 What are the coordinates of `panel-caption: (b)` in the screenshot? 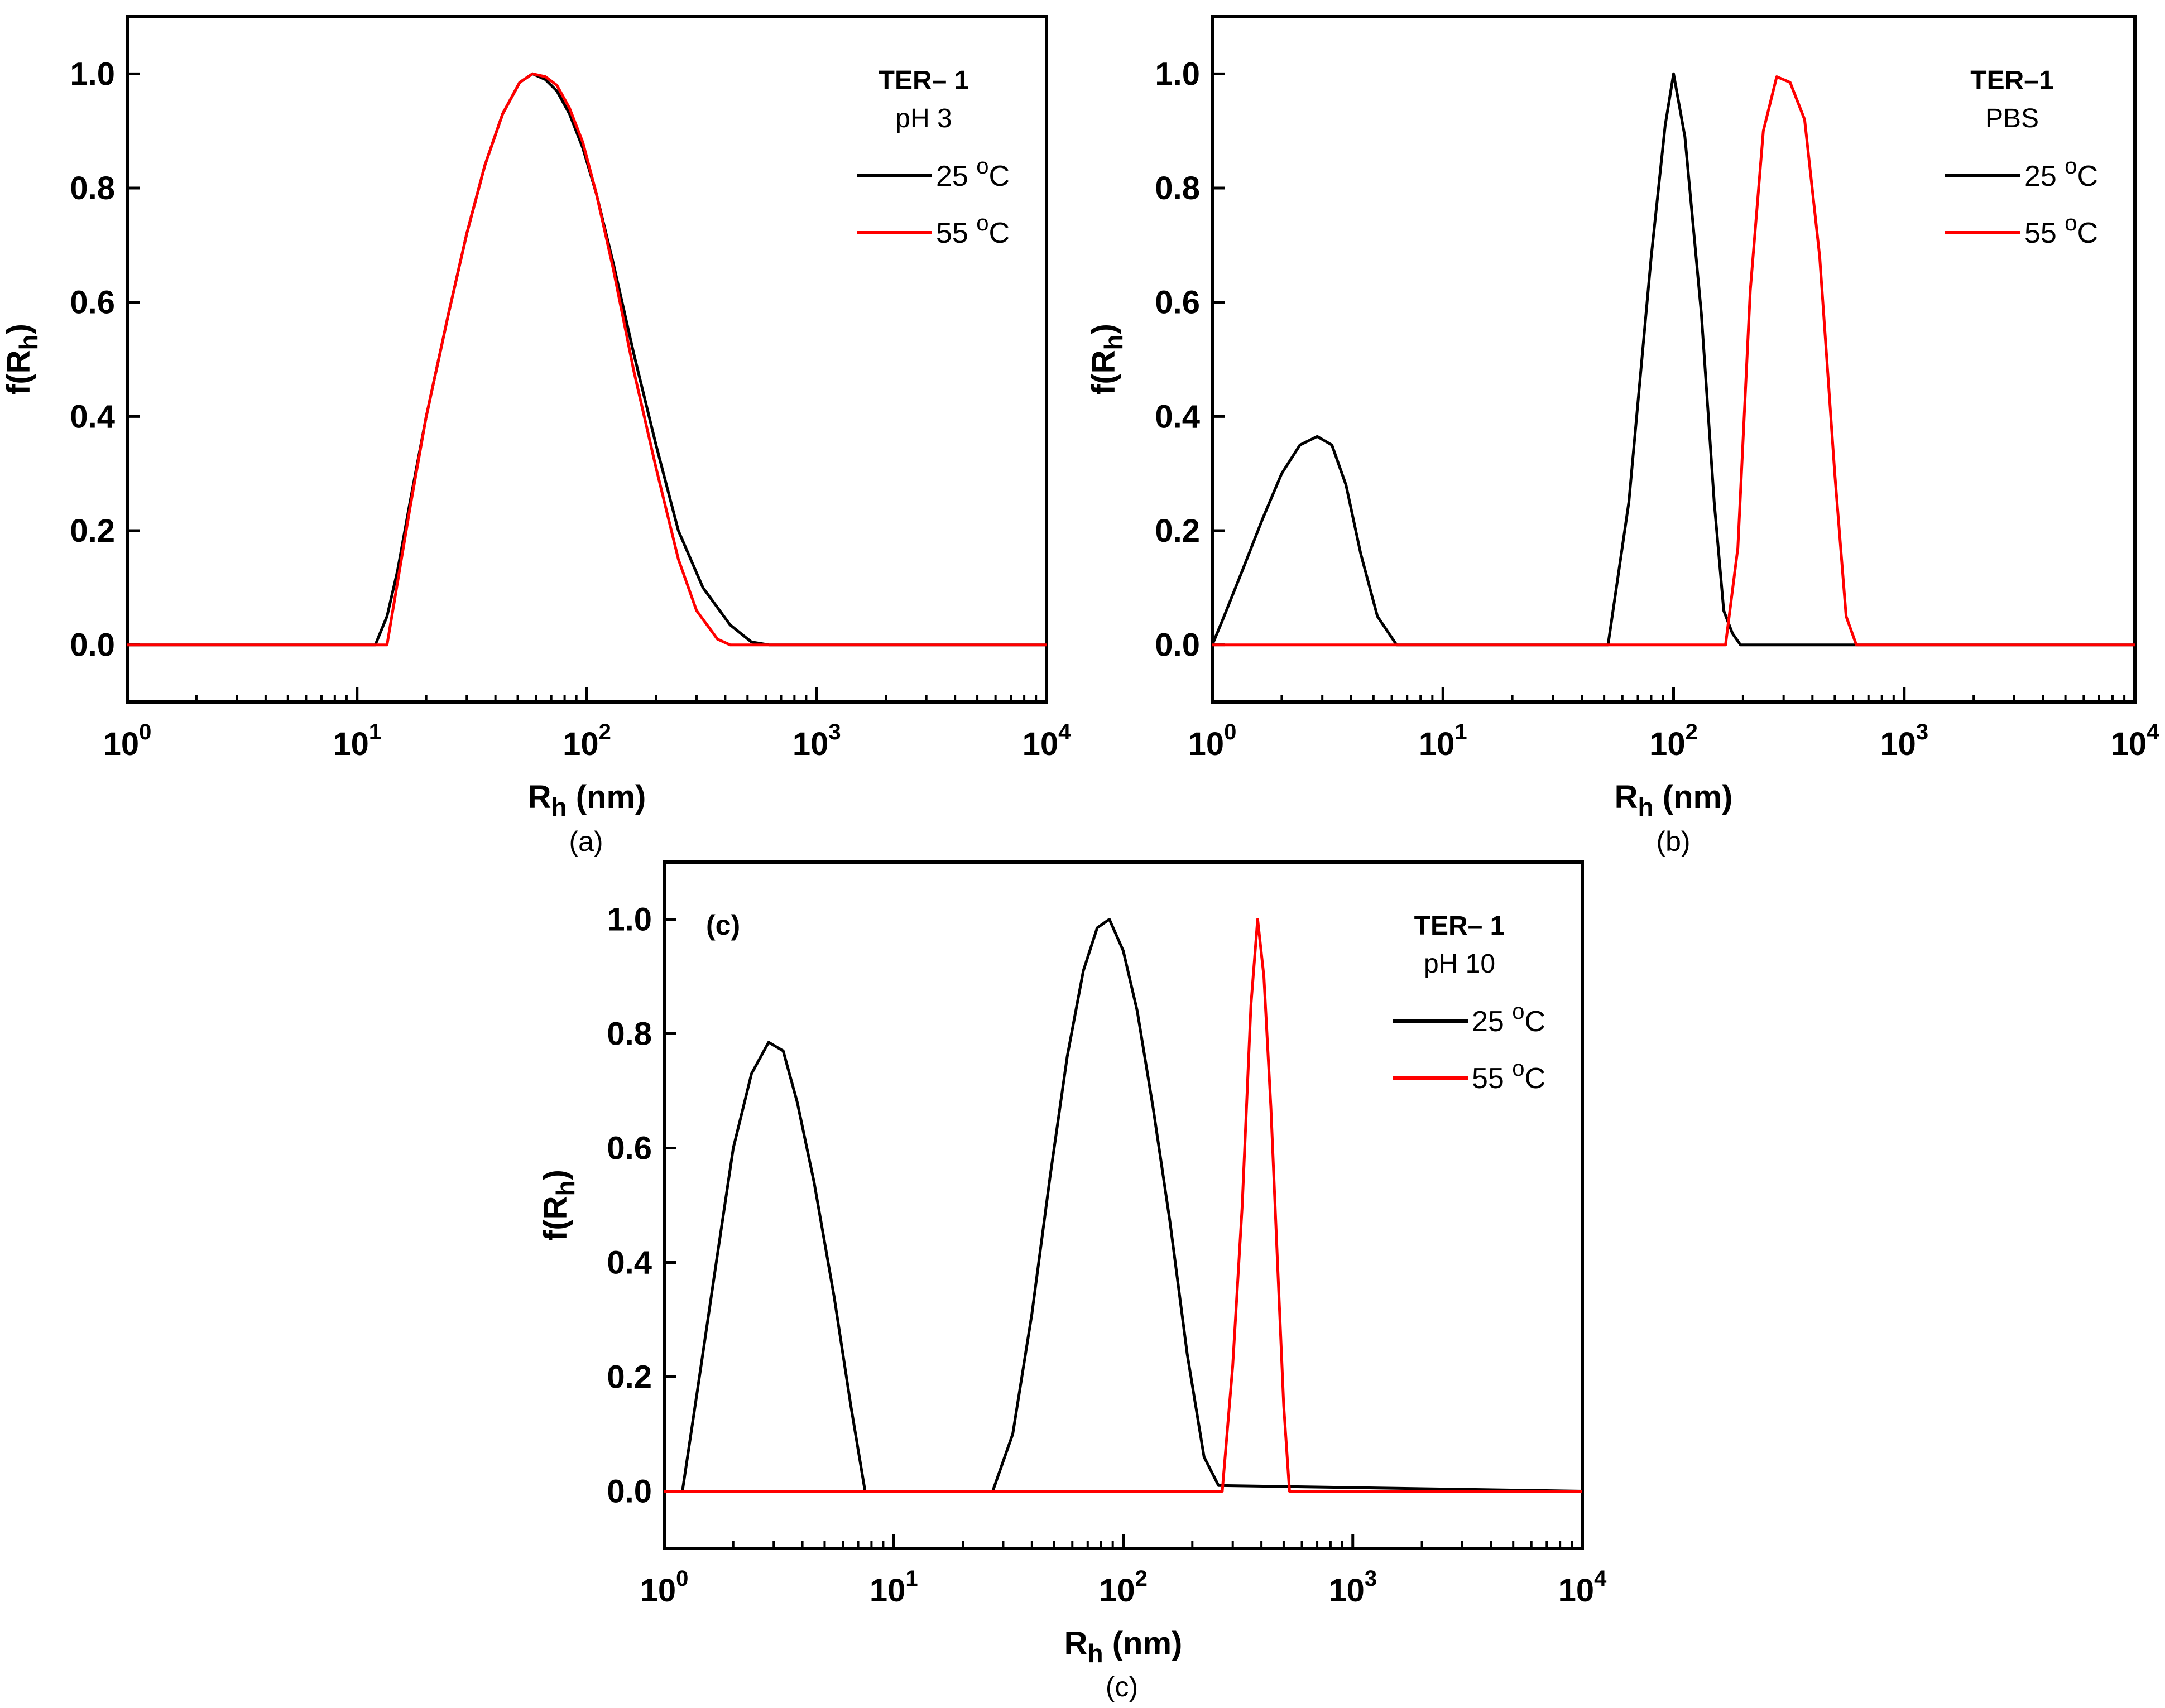 It's located at (1673, 842).